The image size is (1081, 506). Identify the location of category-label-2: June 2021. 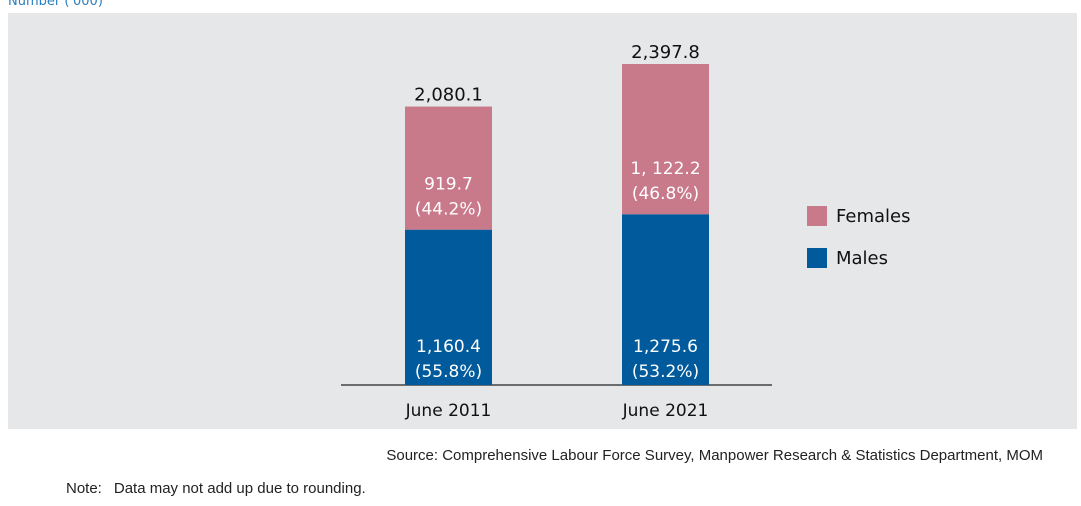
(665, 411).